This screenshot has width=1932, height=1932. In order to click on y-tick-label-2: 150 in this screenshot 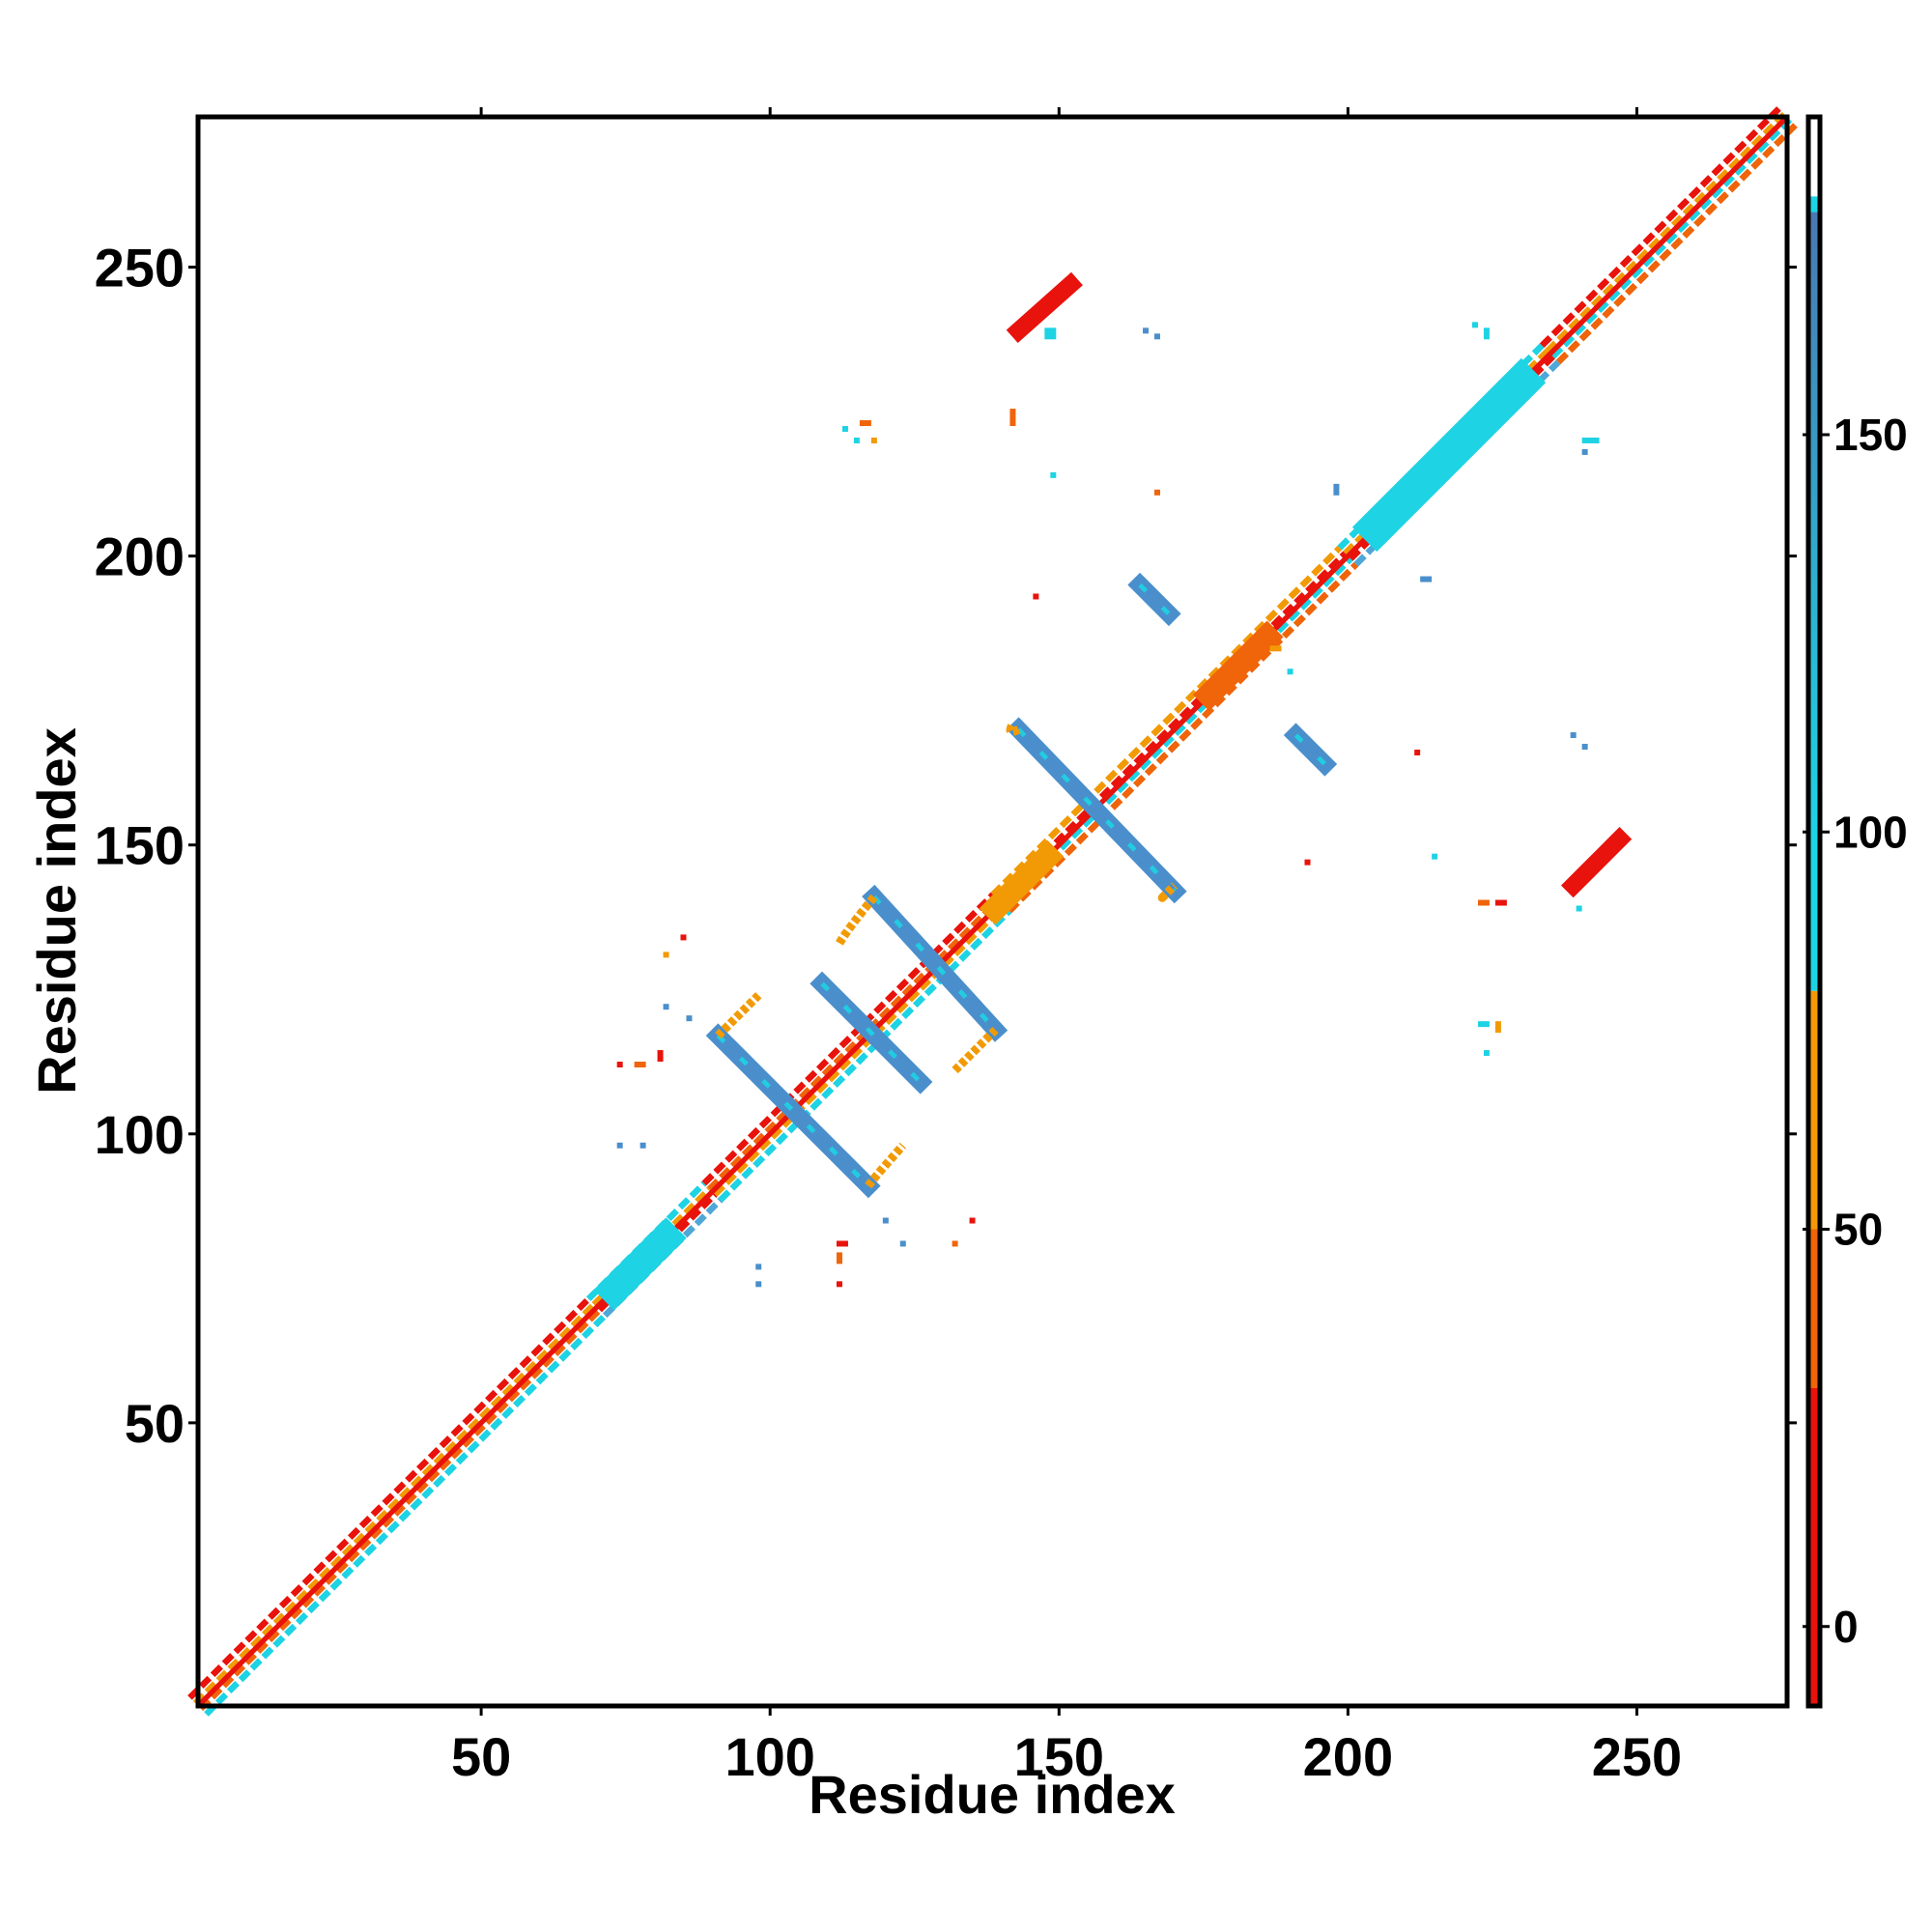, I will do `click(140, 845)`.